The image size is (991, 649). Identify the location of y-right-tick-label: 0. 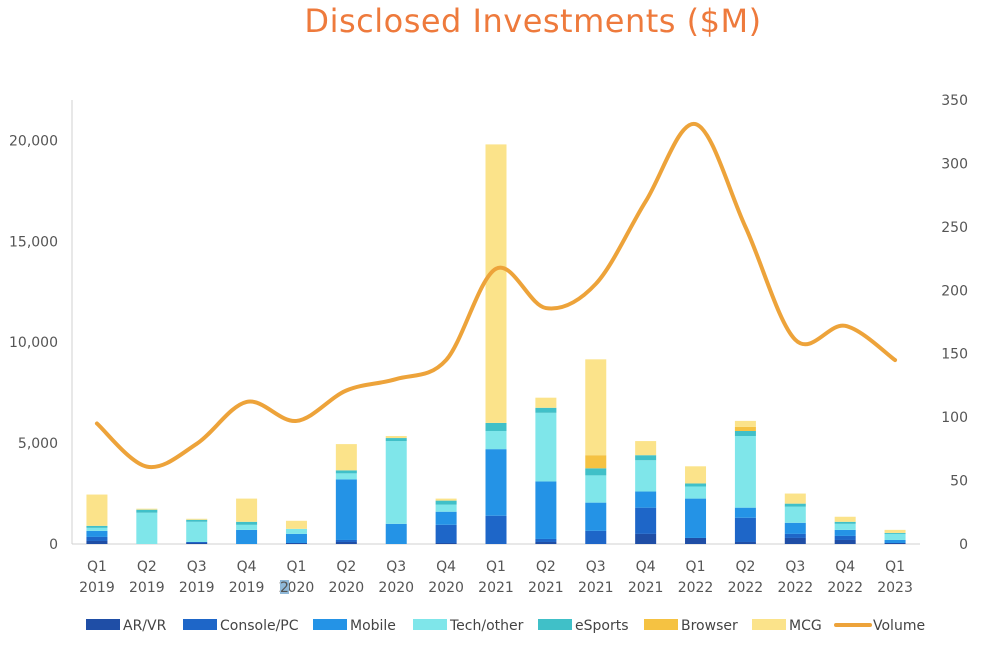
(963, 545).